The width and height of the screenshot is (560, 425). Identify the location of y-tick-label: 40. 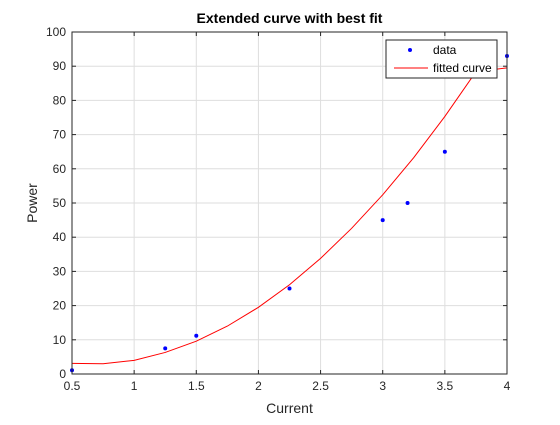
(60, 237).